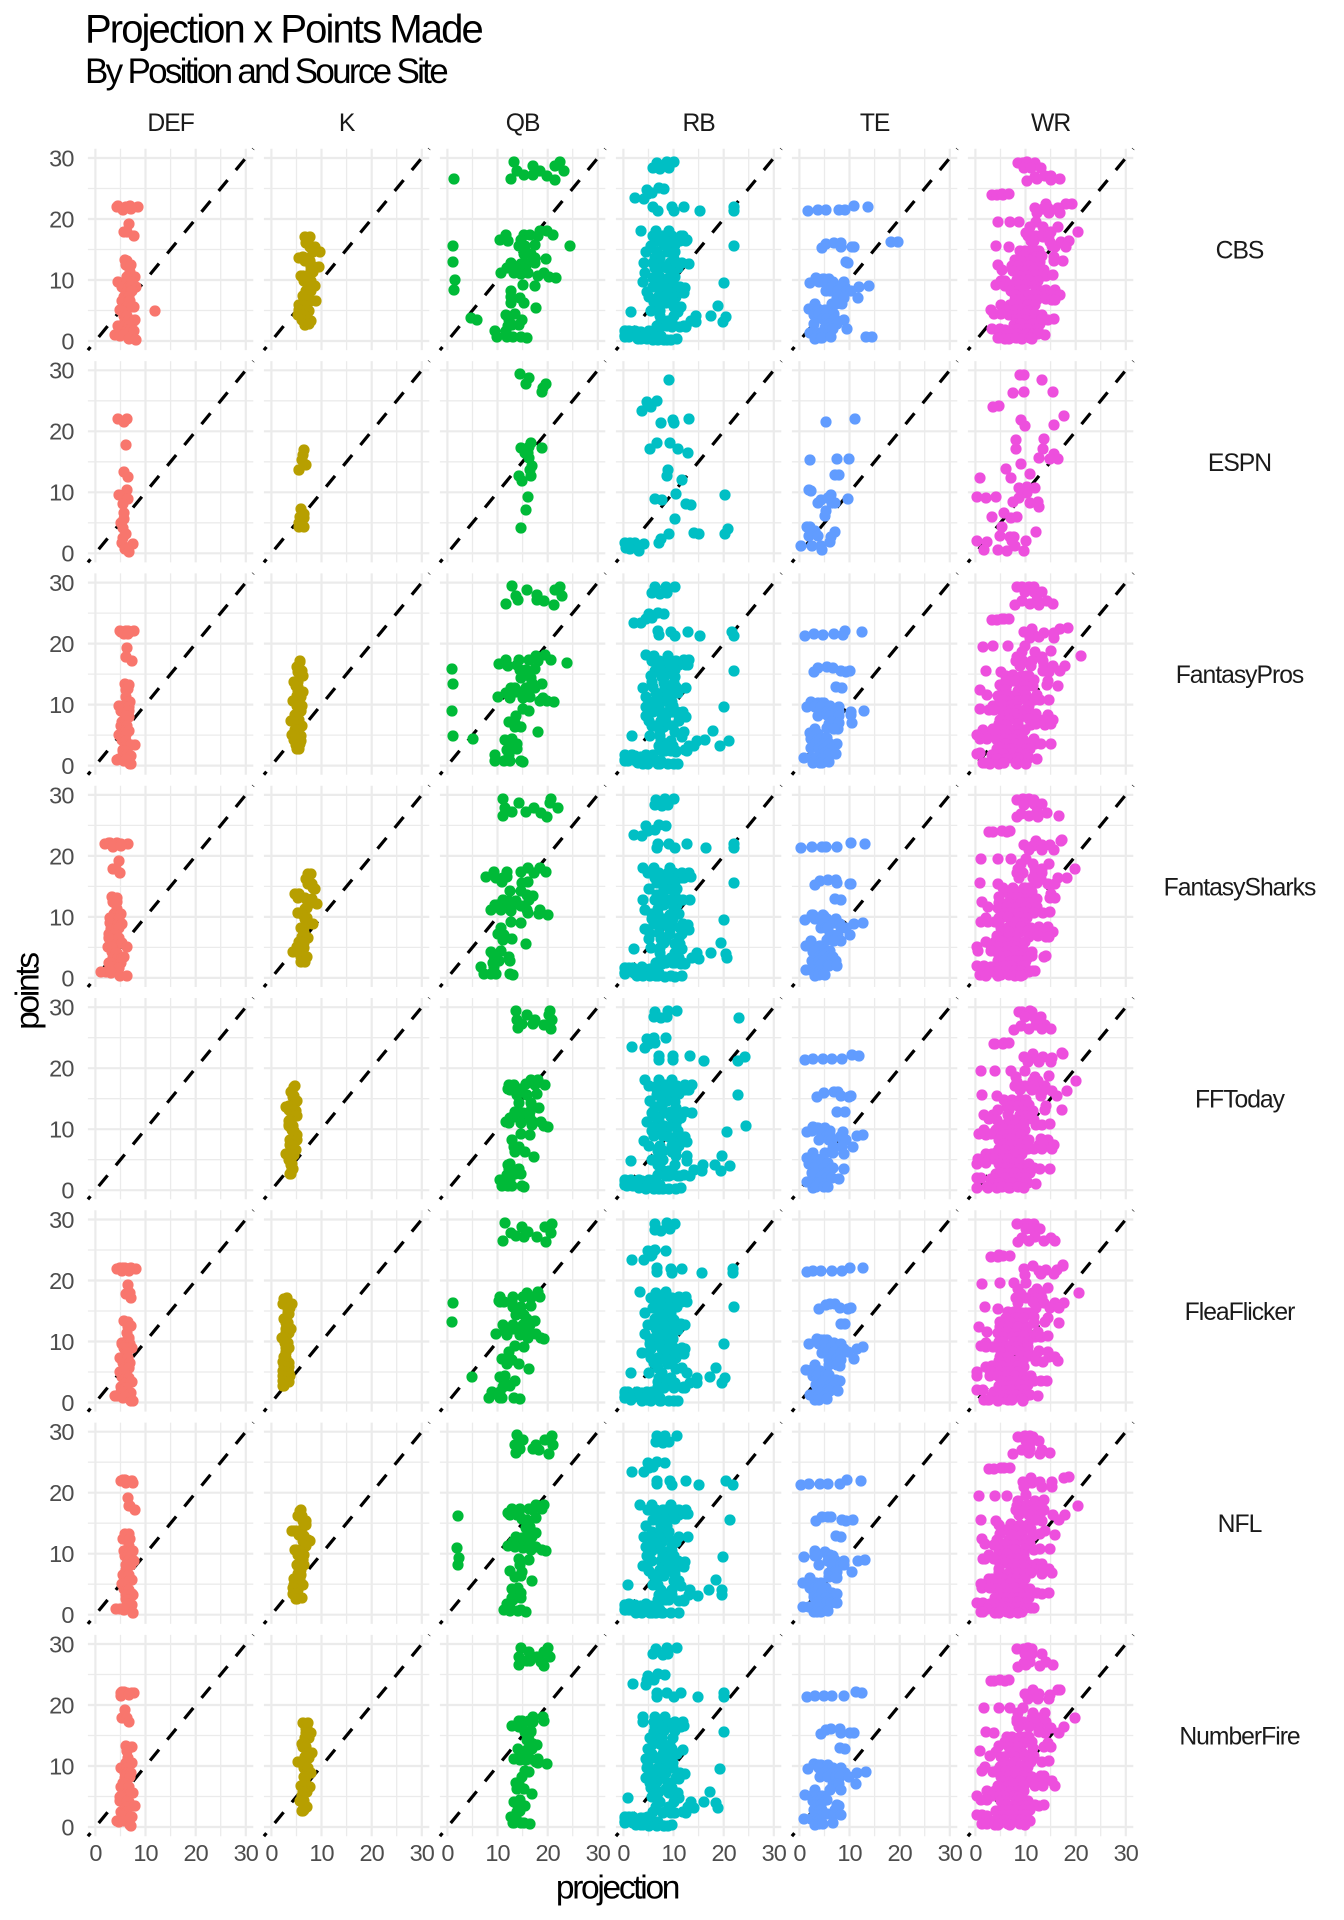 The height and width of the screenshot is (1920, 1344). Describe the element at coordinates (1240, 887) in the screenshot. I see `svg-text: FantasySharks` at that location.